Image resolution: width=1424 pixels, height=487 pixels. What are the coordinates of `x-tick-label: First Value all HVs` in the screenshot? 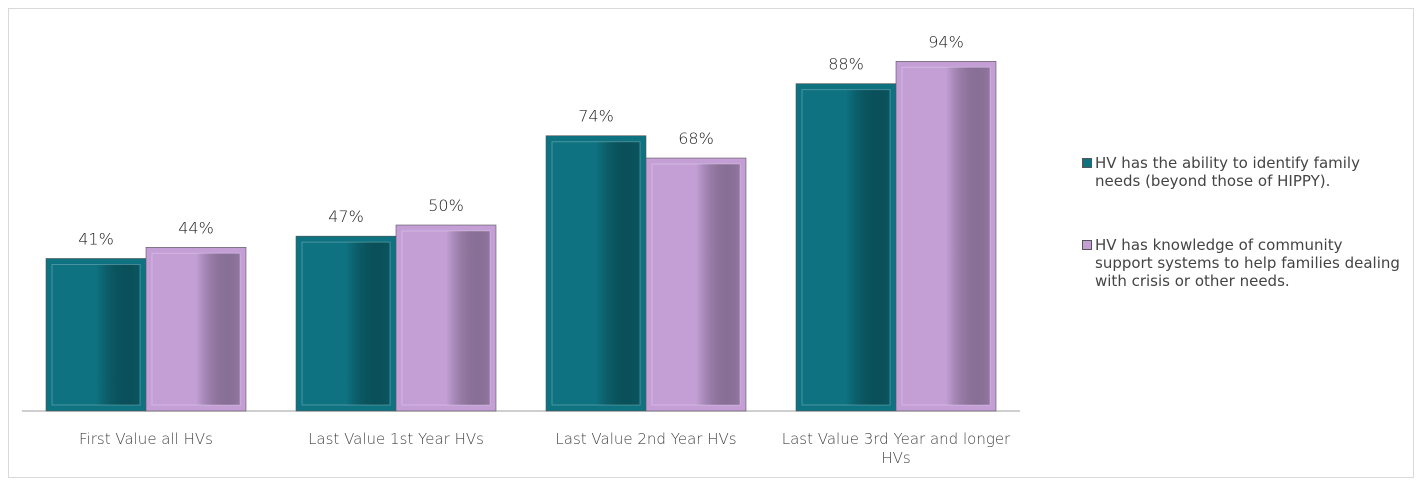 It's located at (146, 439).